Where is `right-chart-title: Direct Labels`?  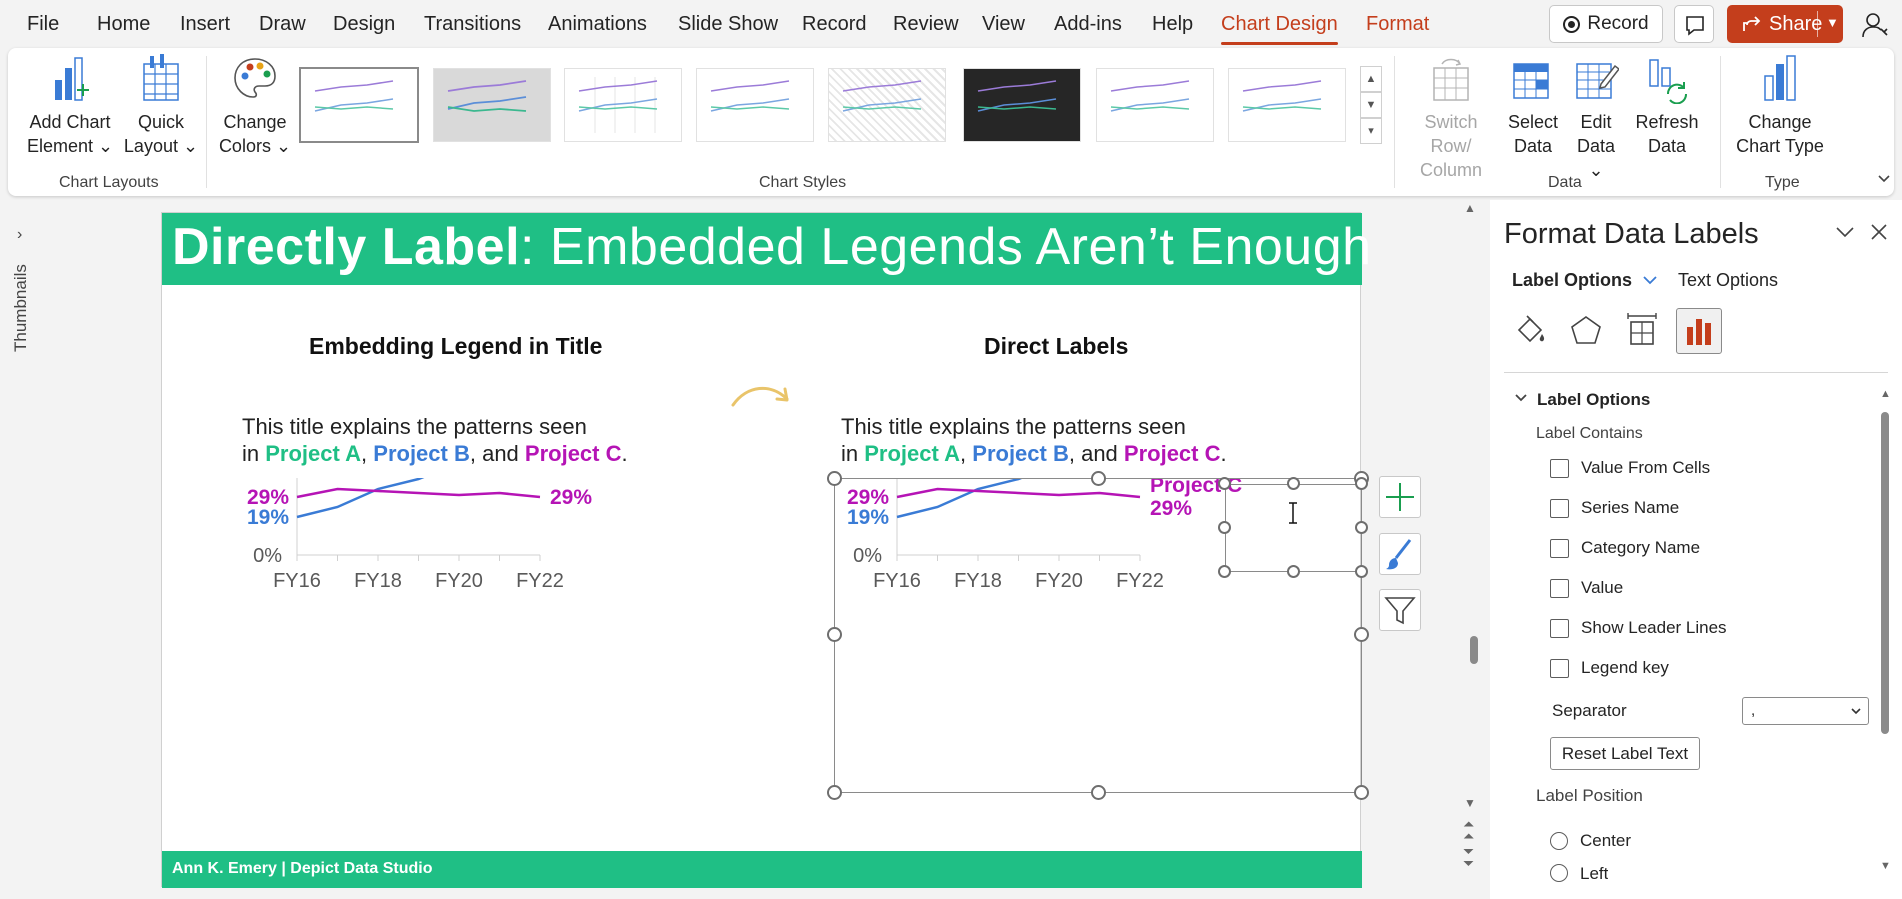 right-chart-title: Direct Labels is located at coordinates (1056, 346).